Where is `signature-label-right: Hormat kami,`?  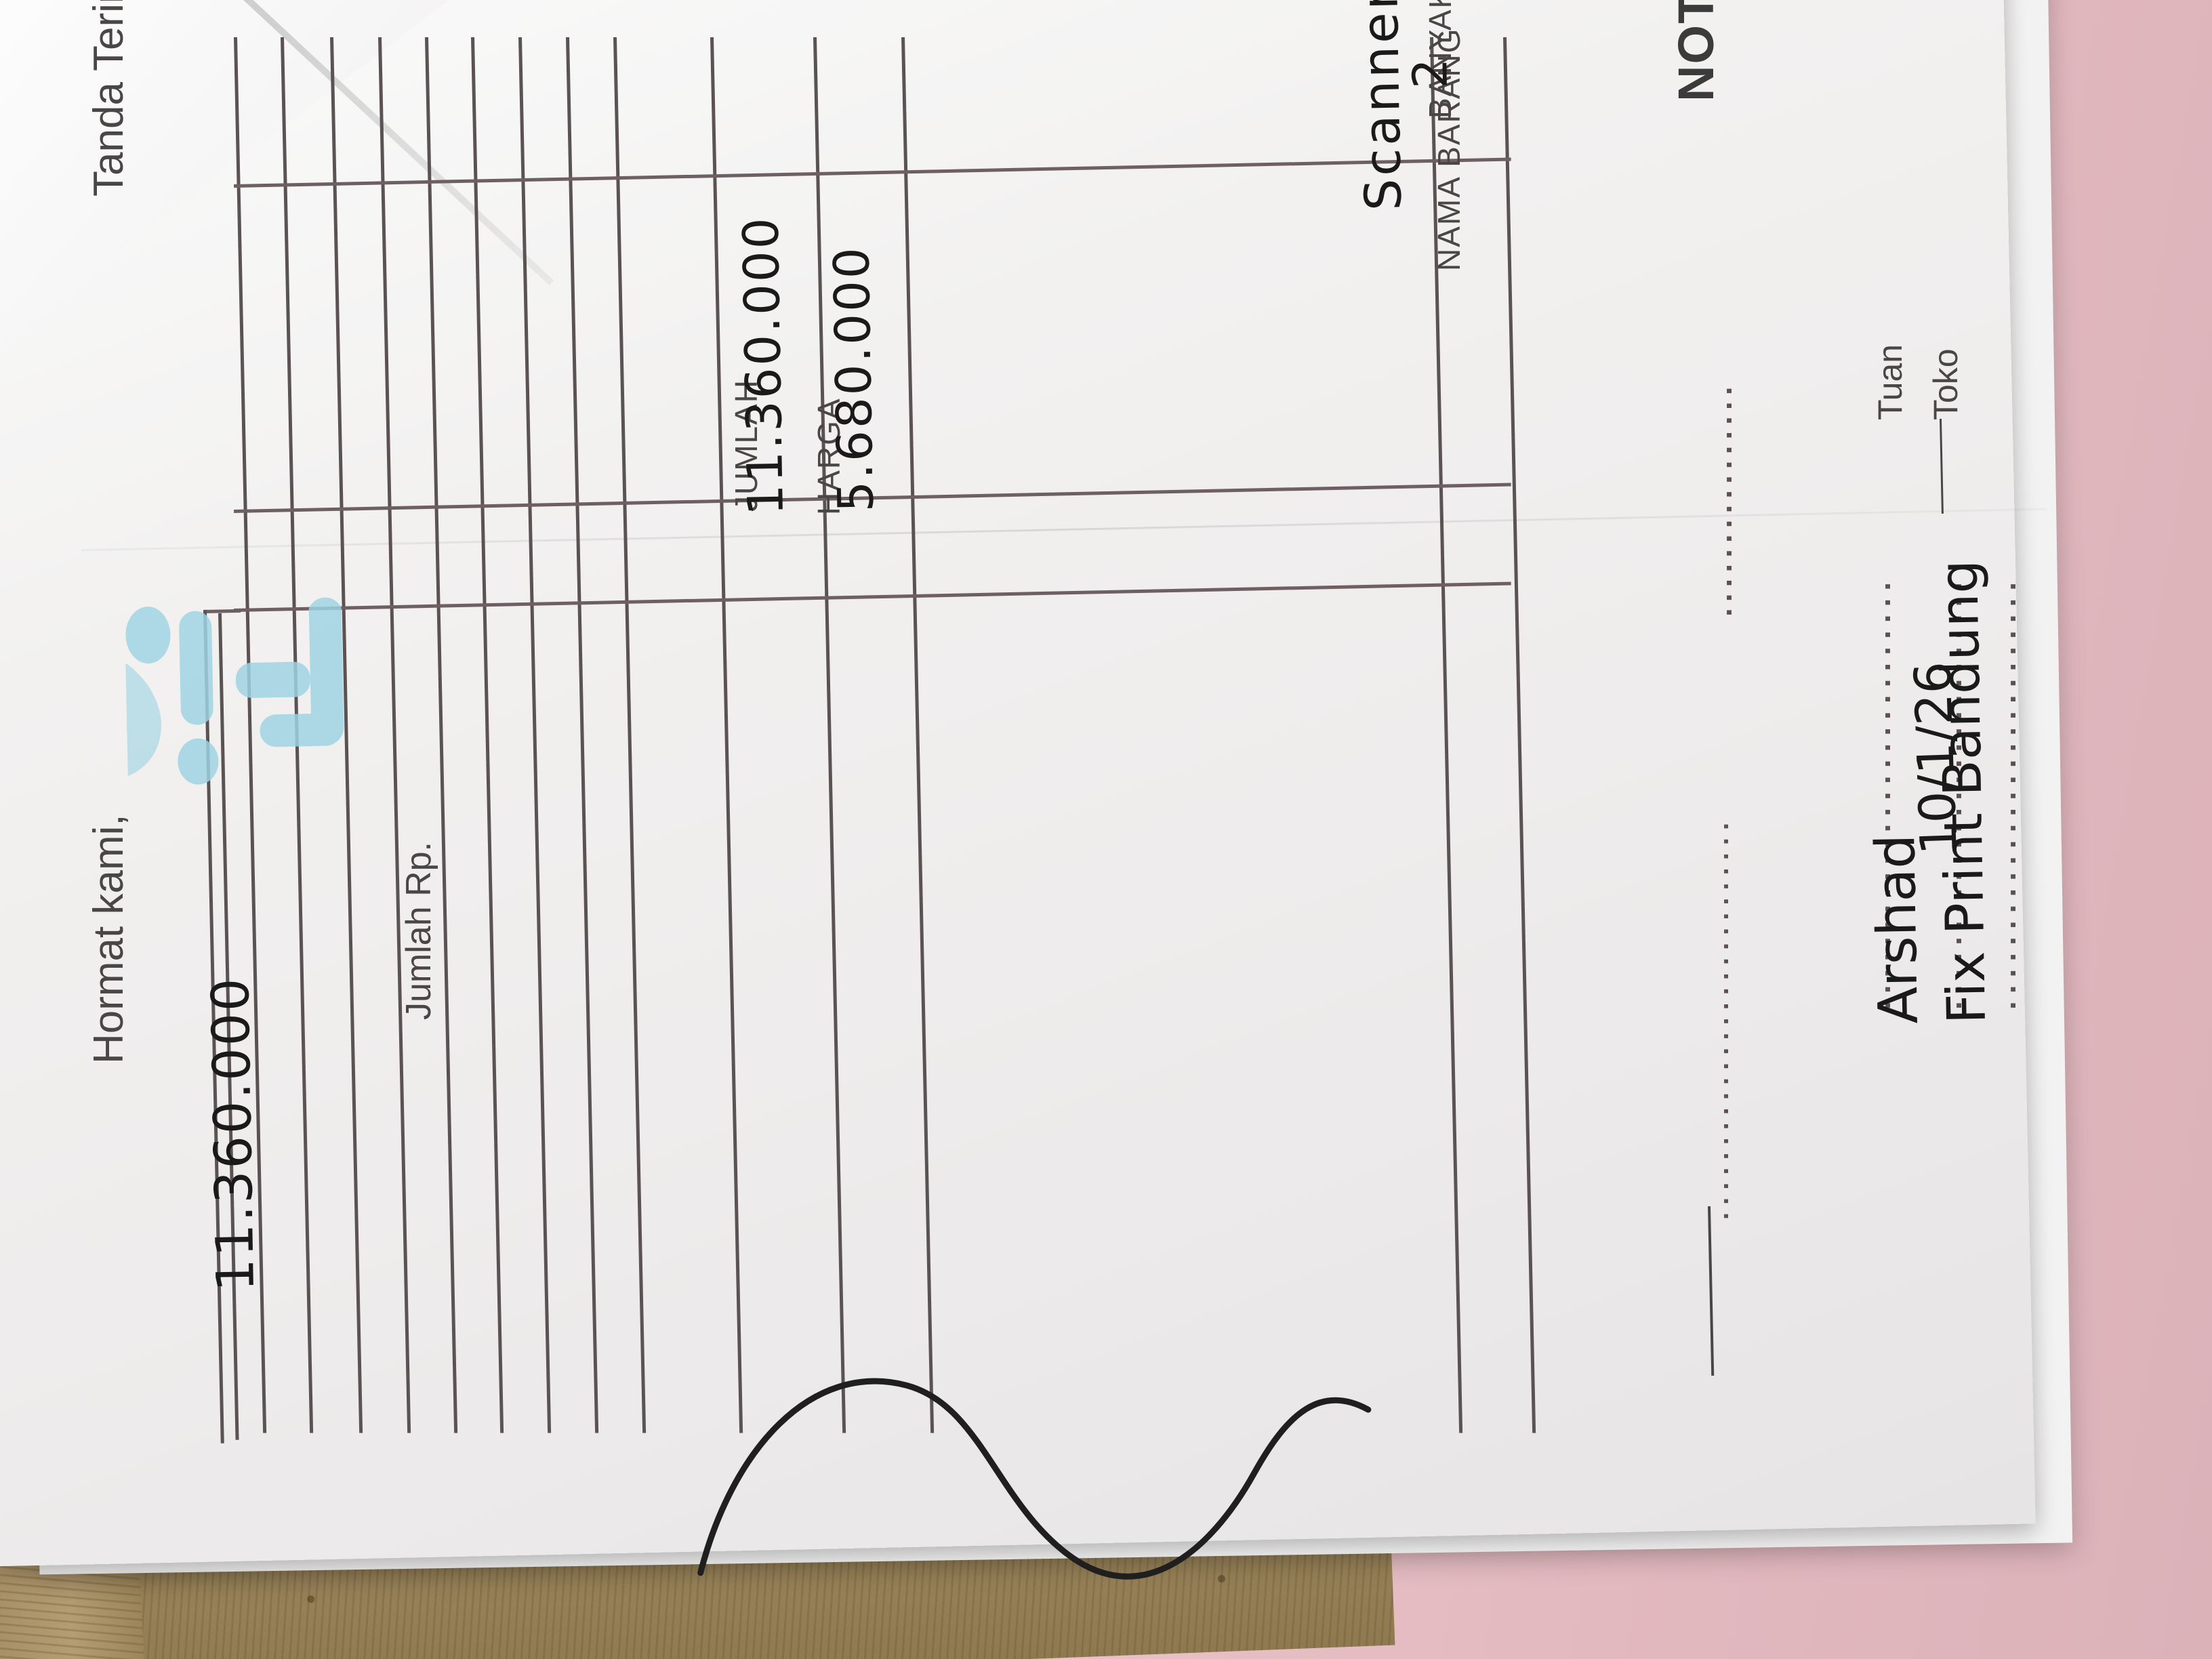
signature-label-right: Hormat kami, is located at coordinates (108, 939).